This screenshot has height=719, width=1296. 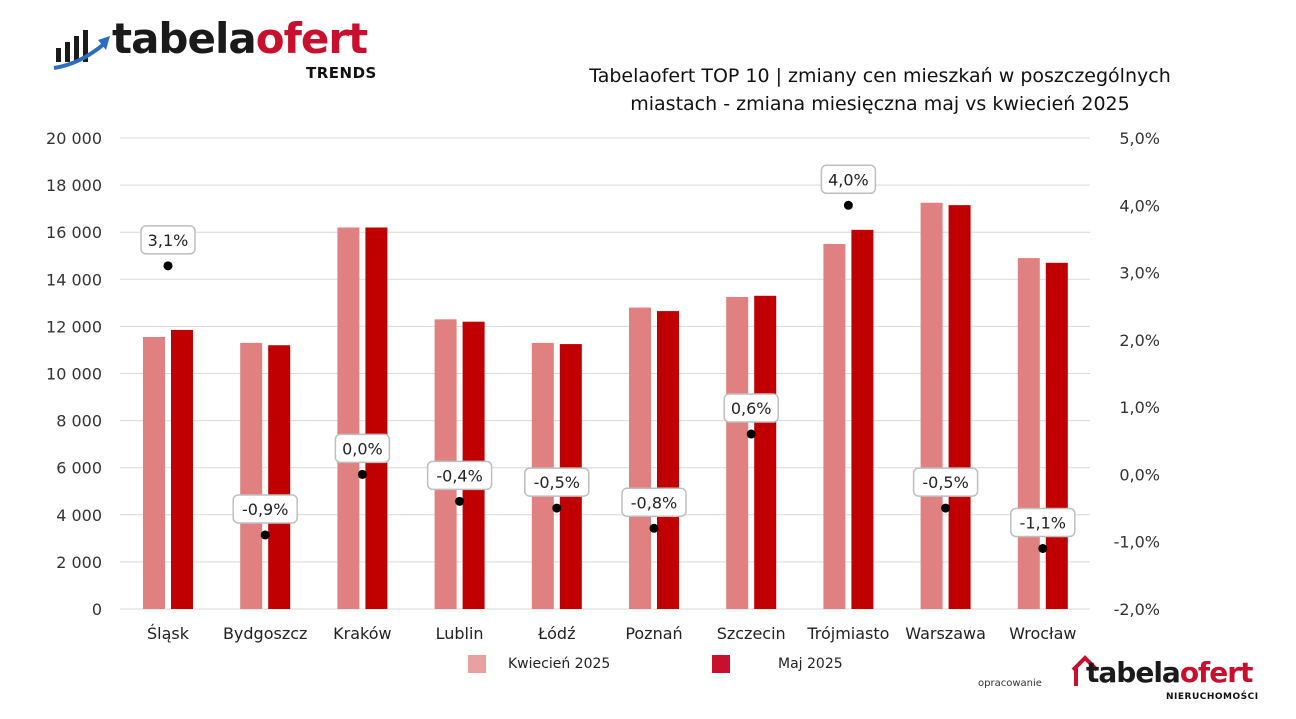 I want to click on change-label: -0,4%, so click(x=459, y=475).